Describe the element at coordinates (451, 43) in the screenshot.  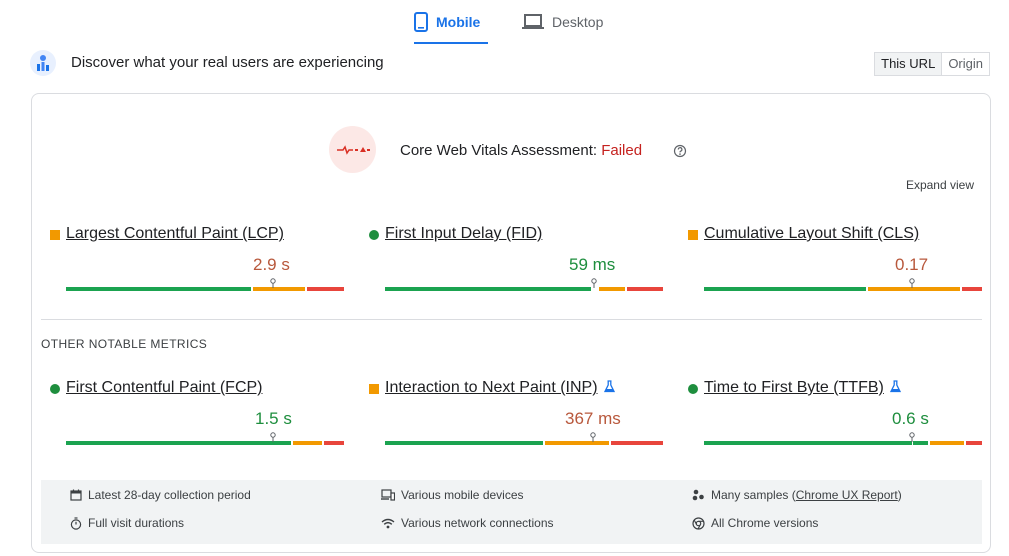
I see `active-tab-underline` at that location.